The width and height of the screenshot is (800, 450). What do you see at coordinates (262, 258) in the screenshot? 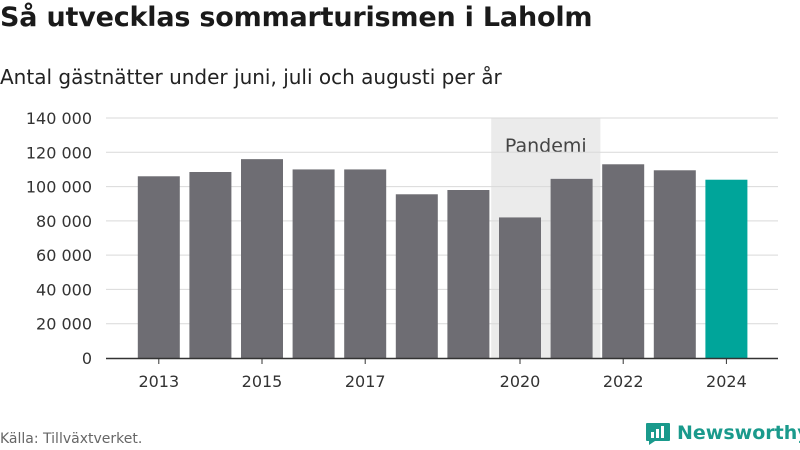
I see `bar-2015` at bounding box center [262, 258].